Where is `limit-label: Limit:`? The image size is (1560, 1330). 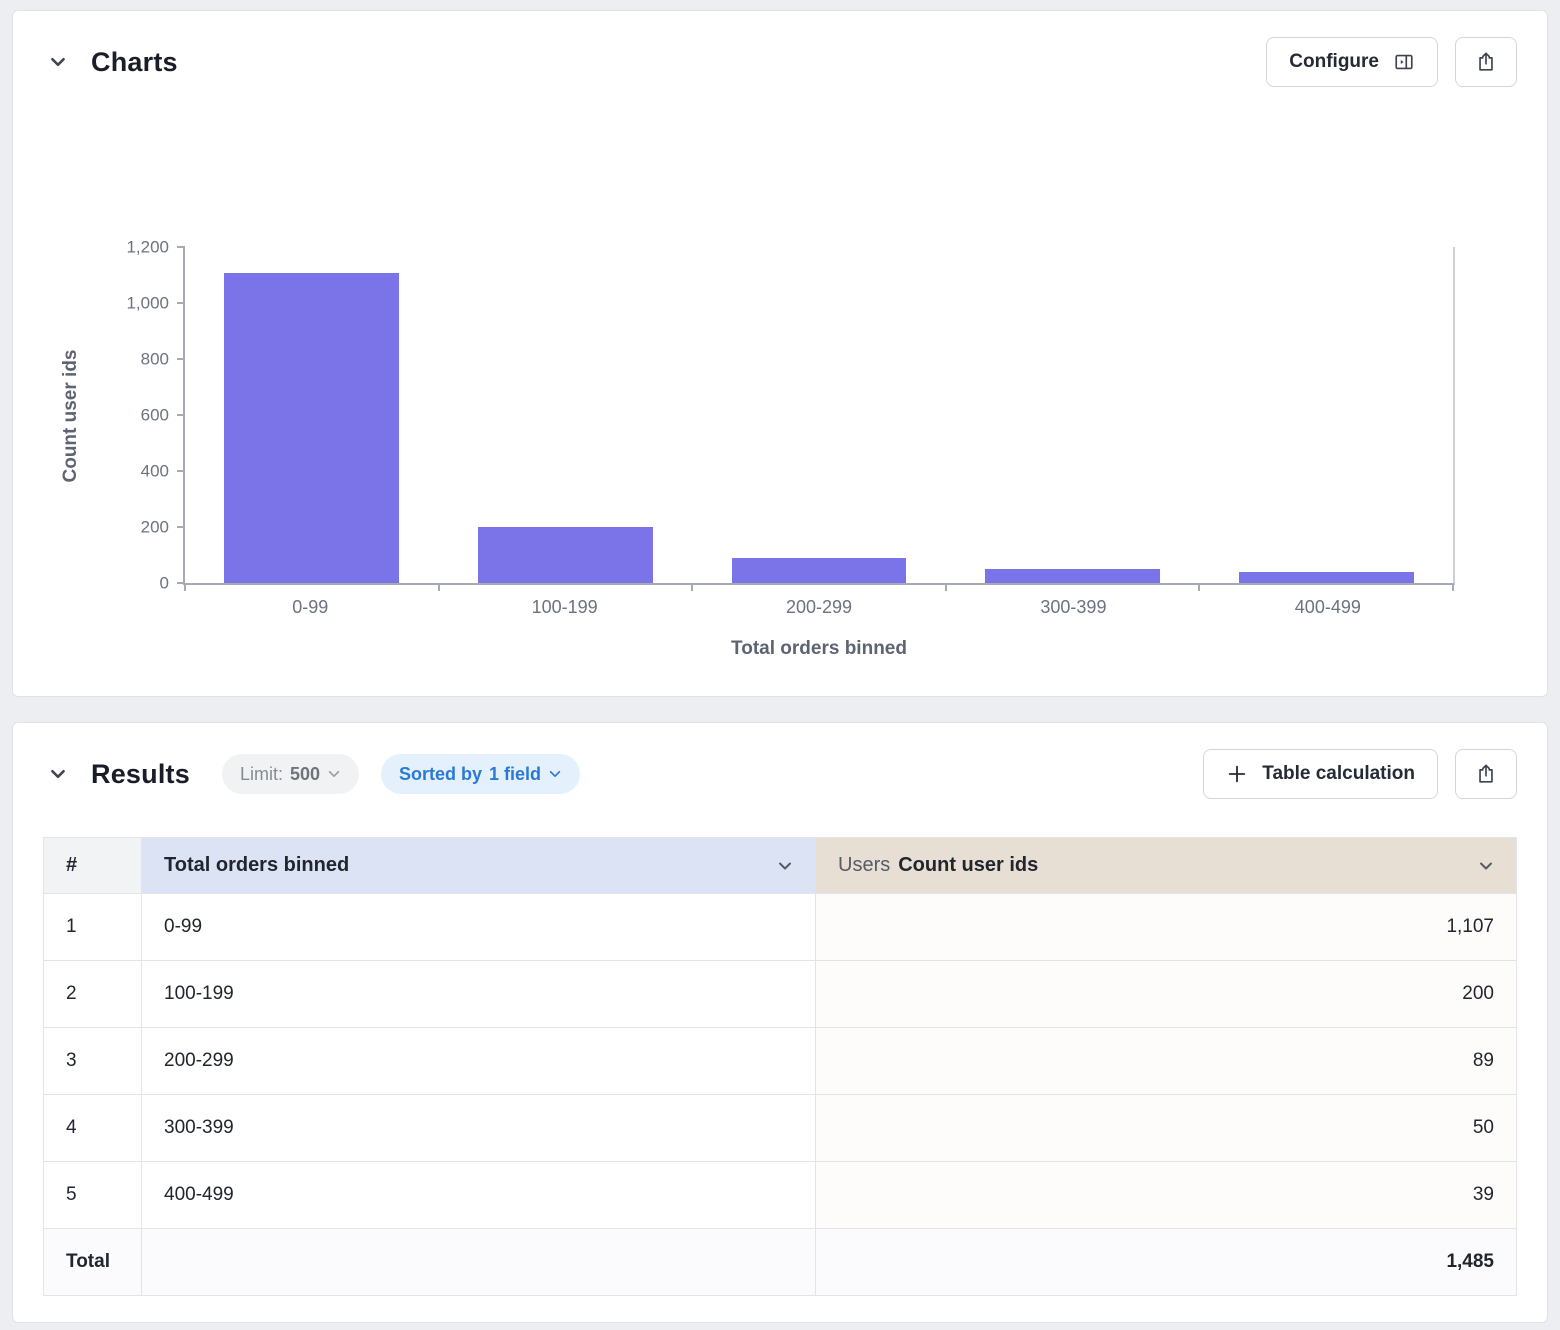 limit-label: Limit: is located at coordinates (261, 773).